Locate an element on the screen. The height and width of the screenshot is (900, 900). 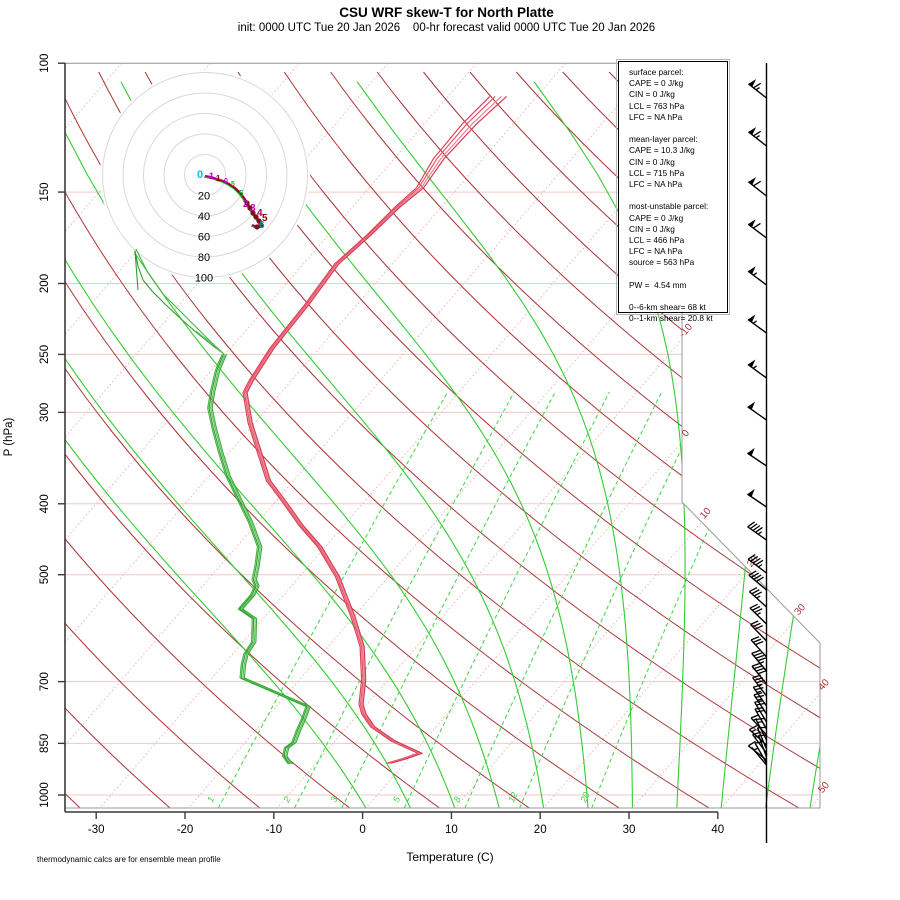
isotherm-label: 30 is located at coordinates (800, 610).